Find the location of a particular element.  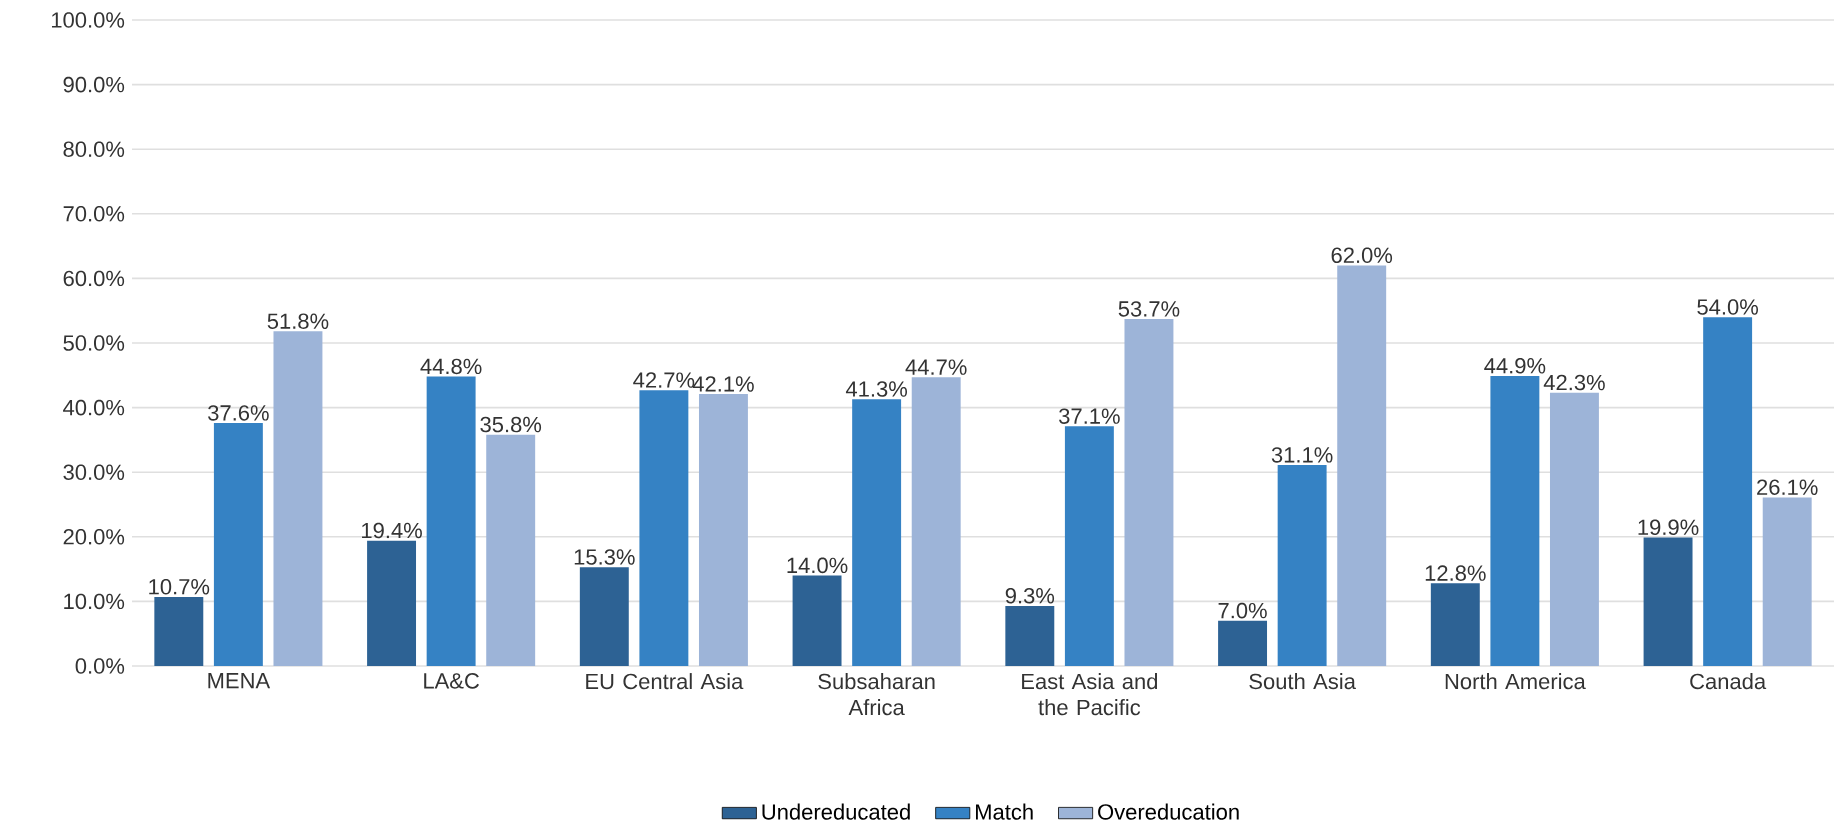

data-label: 62.0% is located at coordinates (1362, 255).